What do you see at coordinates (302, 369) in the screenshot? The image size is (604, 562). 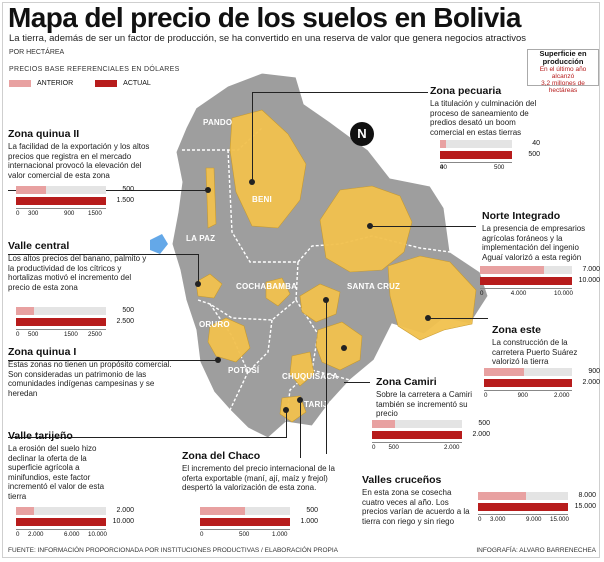 I see `zone-chuquisaca` at bounding box center [302, 369].